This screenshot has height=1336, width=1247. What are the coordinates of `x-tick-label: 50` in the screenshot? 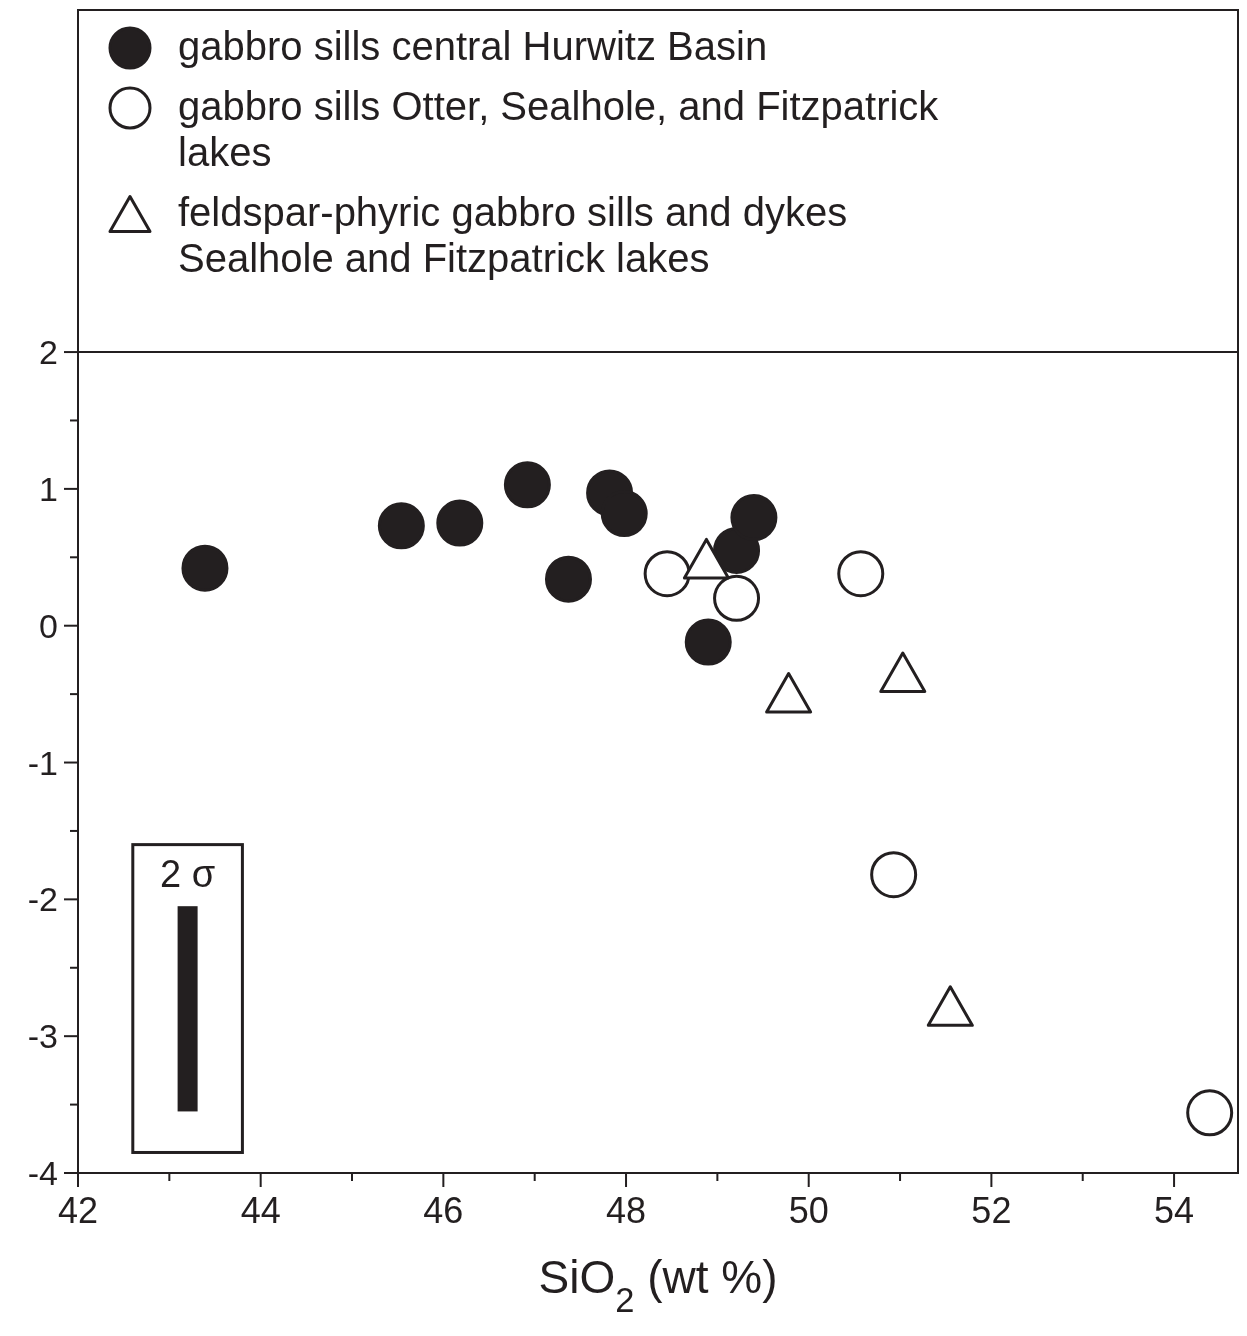 It's located at (808, 1210).